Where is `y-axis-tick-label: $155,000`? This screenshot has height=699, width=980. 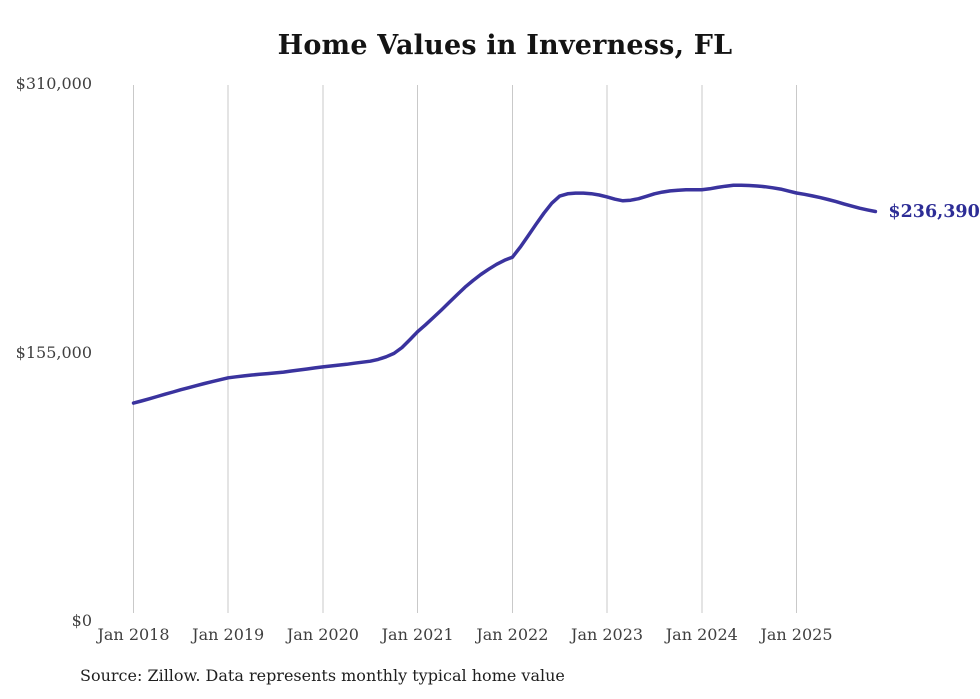 y-axis-tick-label: $155,000 is located at coordinates (53, 352).